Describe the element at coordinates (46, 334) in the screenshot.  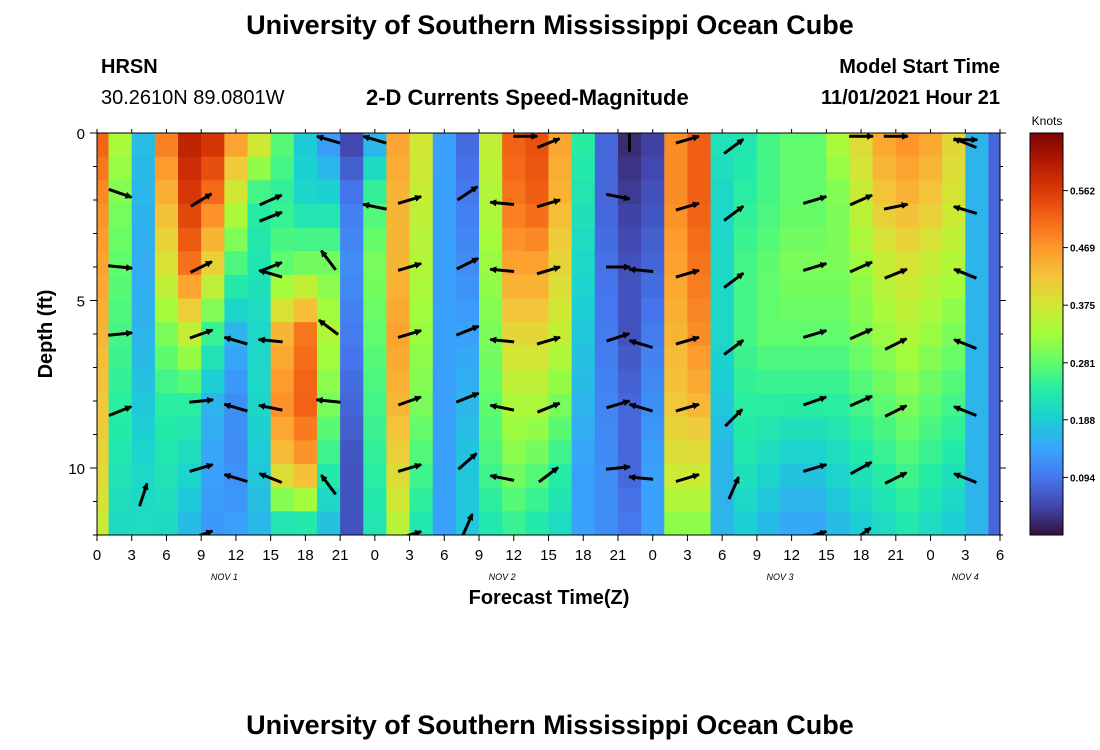
I see `y-axis-label: Depth (ft)` at that location.